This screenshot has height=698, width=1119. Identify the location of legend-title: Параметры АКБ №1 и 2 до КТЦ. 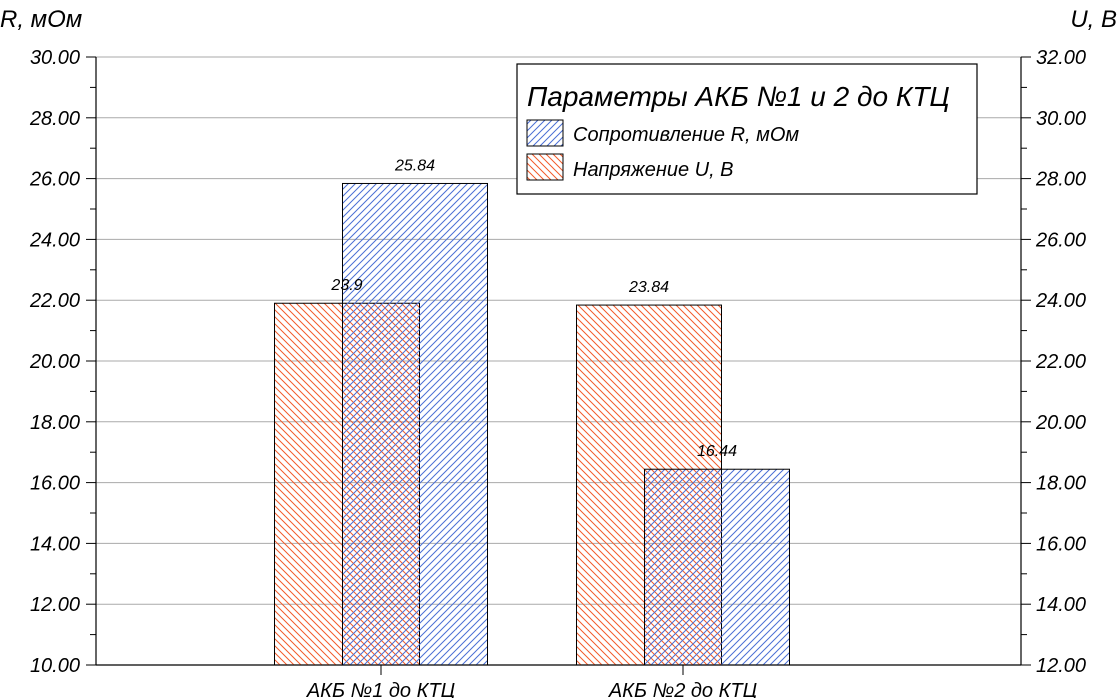
(738, 96).